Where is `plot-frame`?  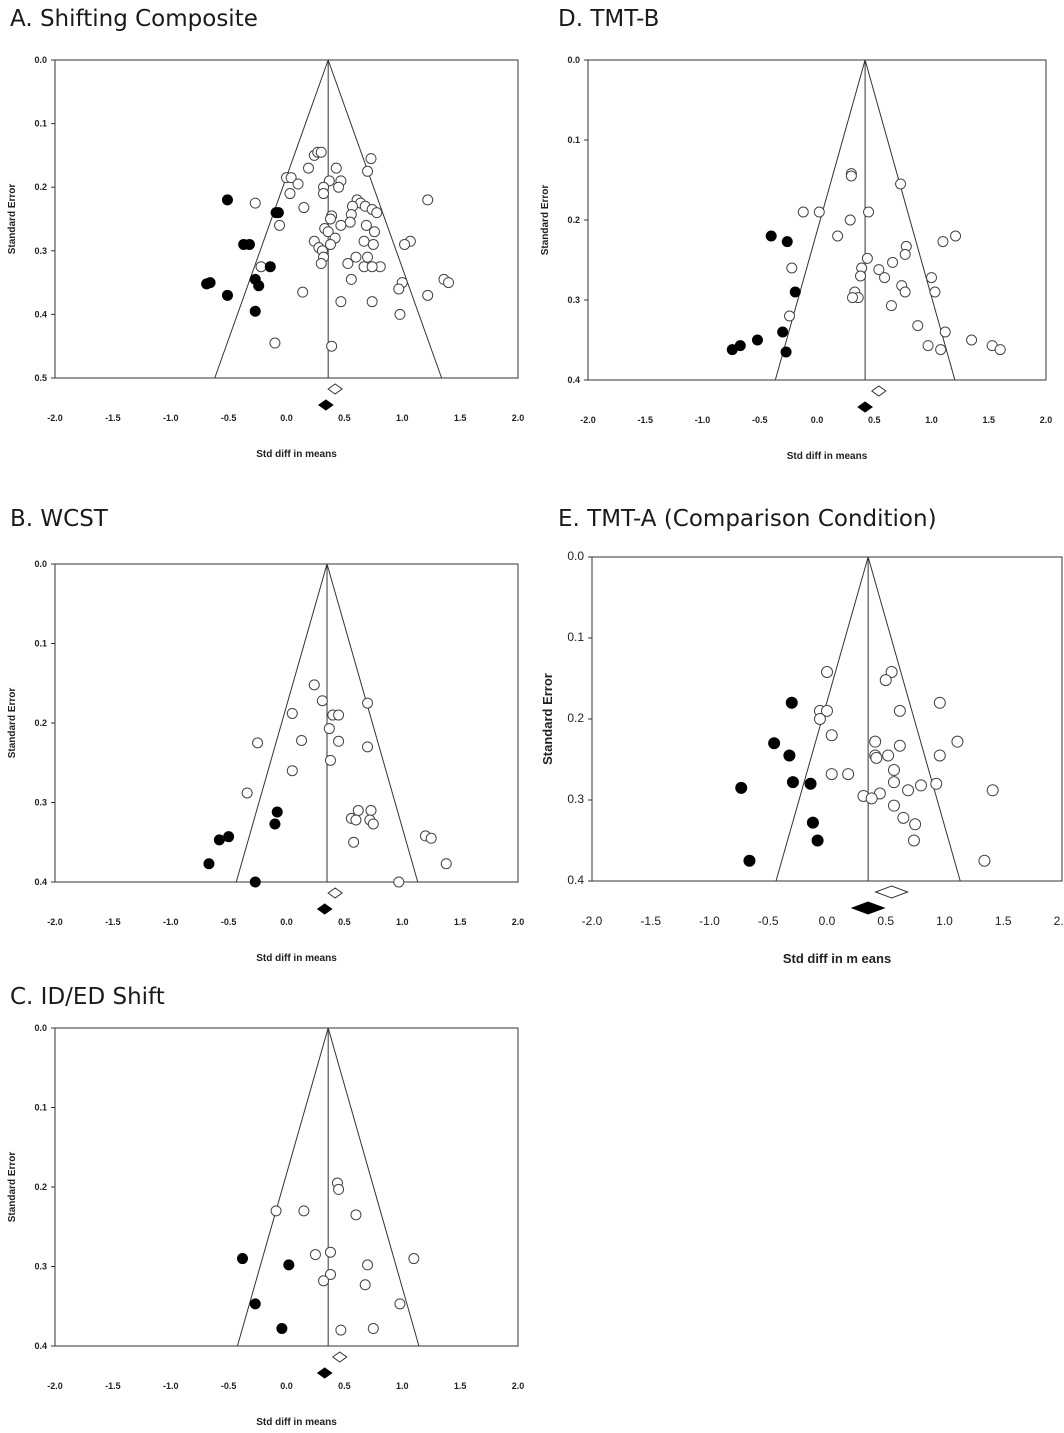
plot-frame is located at coordinates (286, 723).